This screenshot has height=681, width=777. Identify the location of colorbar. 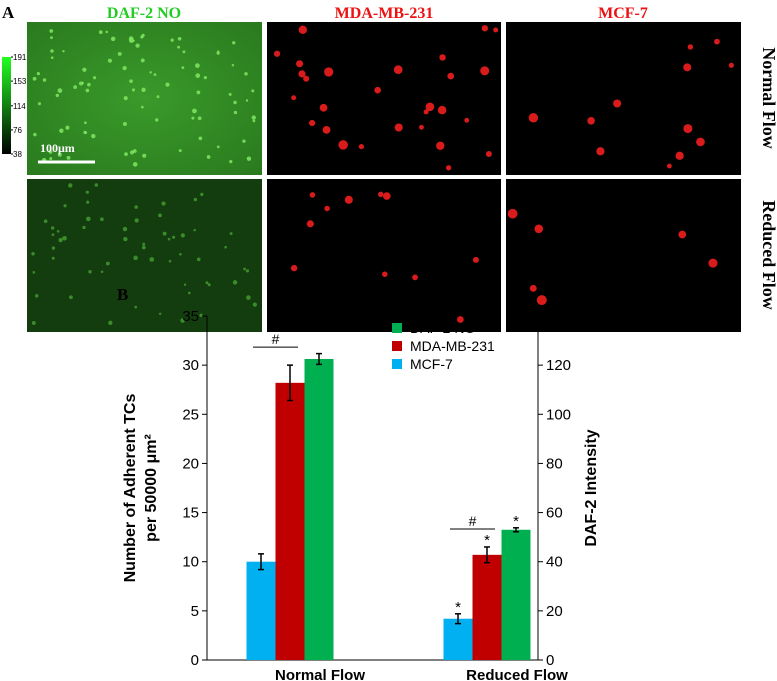
(6, 105).